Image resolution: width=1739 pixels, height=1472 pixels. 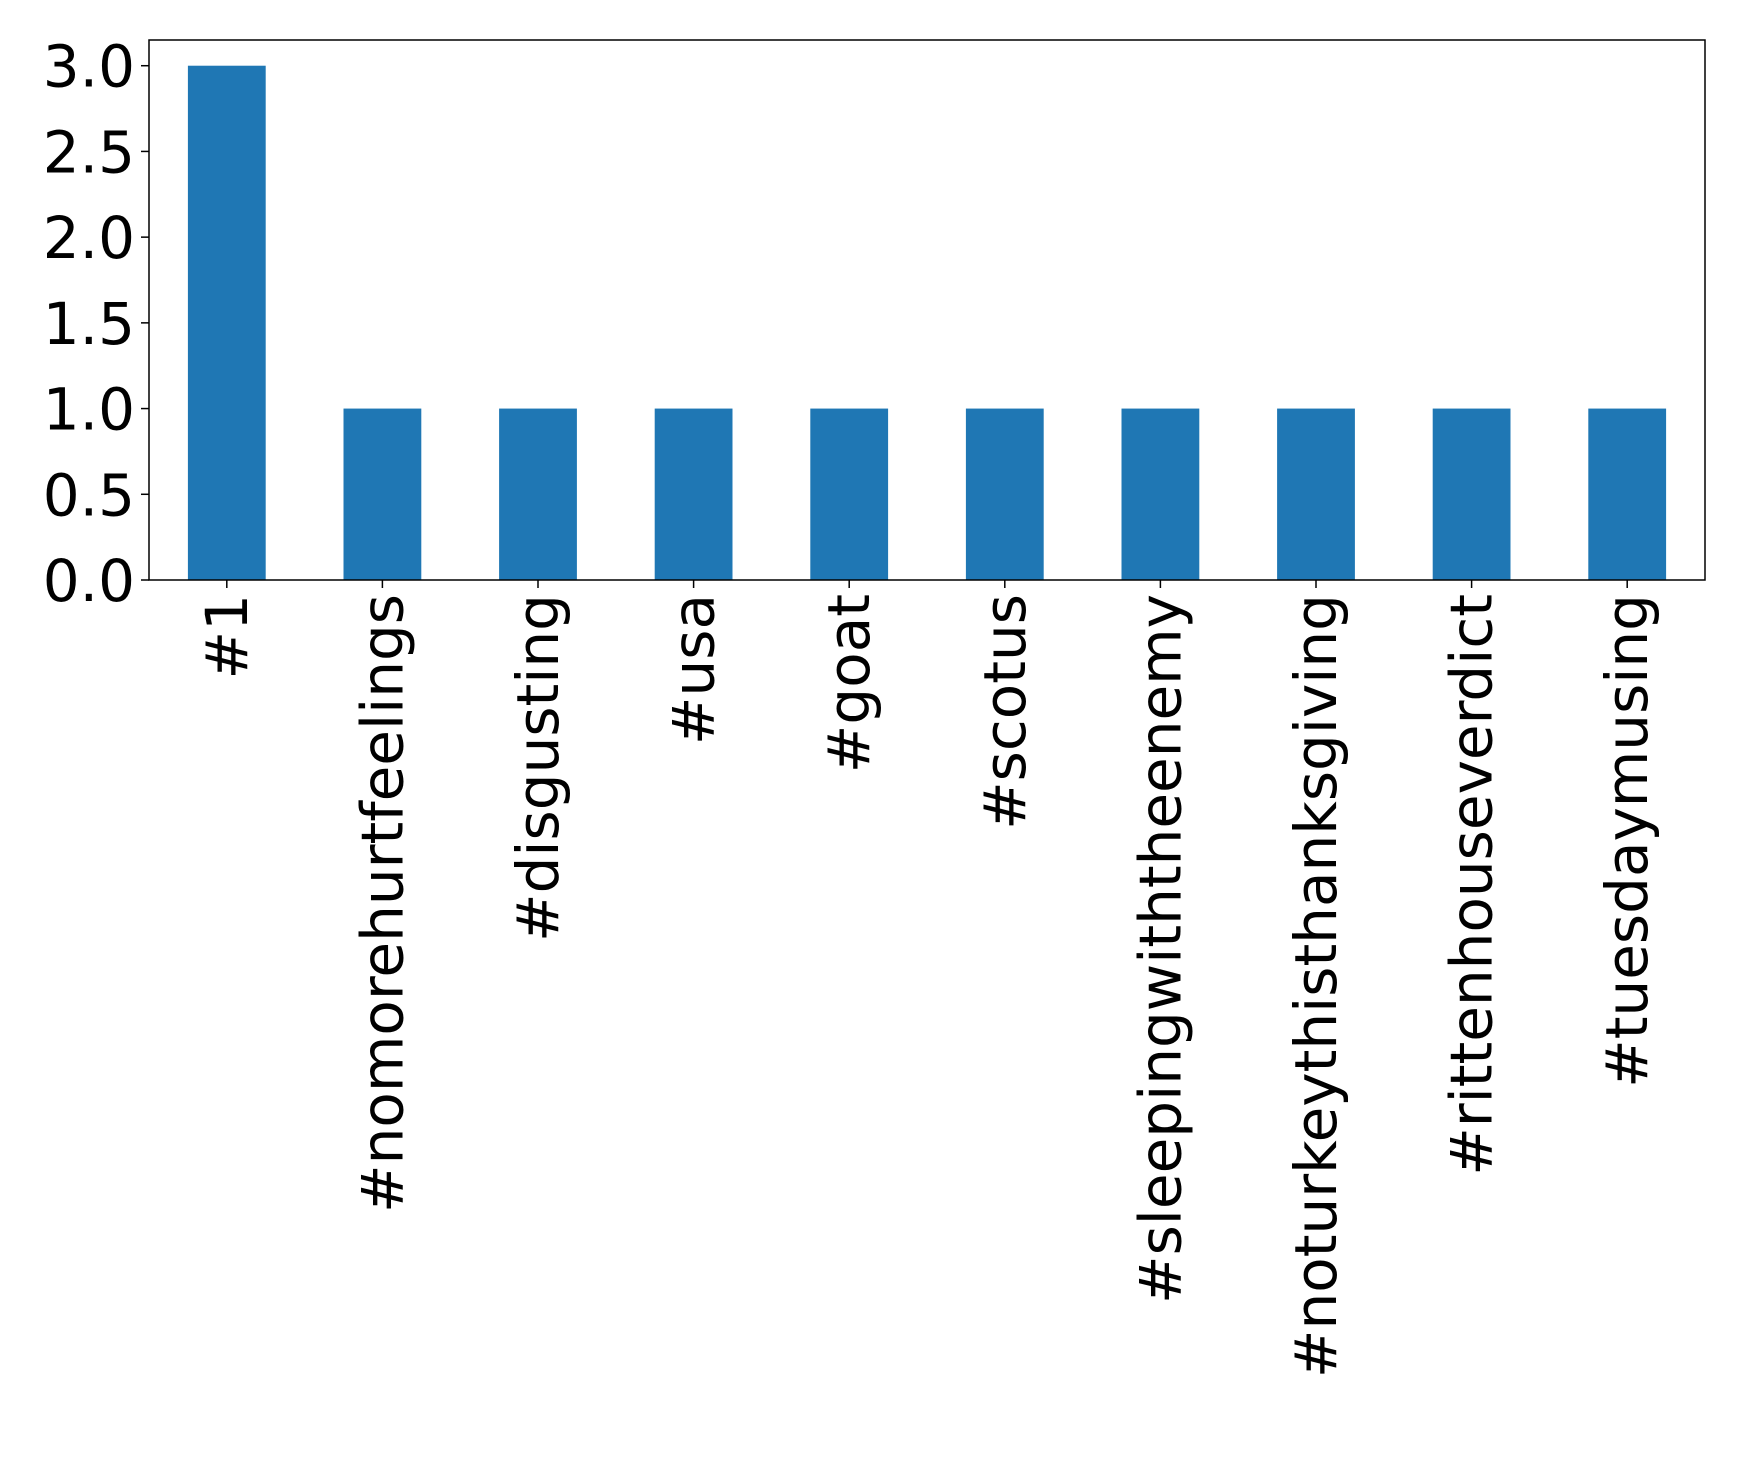 What do you see at coordinates (89, 324) in the screenshot?
I see `y-tick-label: 1.5` at bounding box center [89, 324].